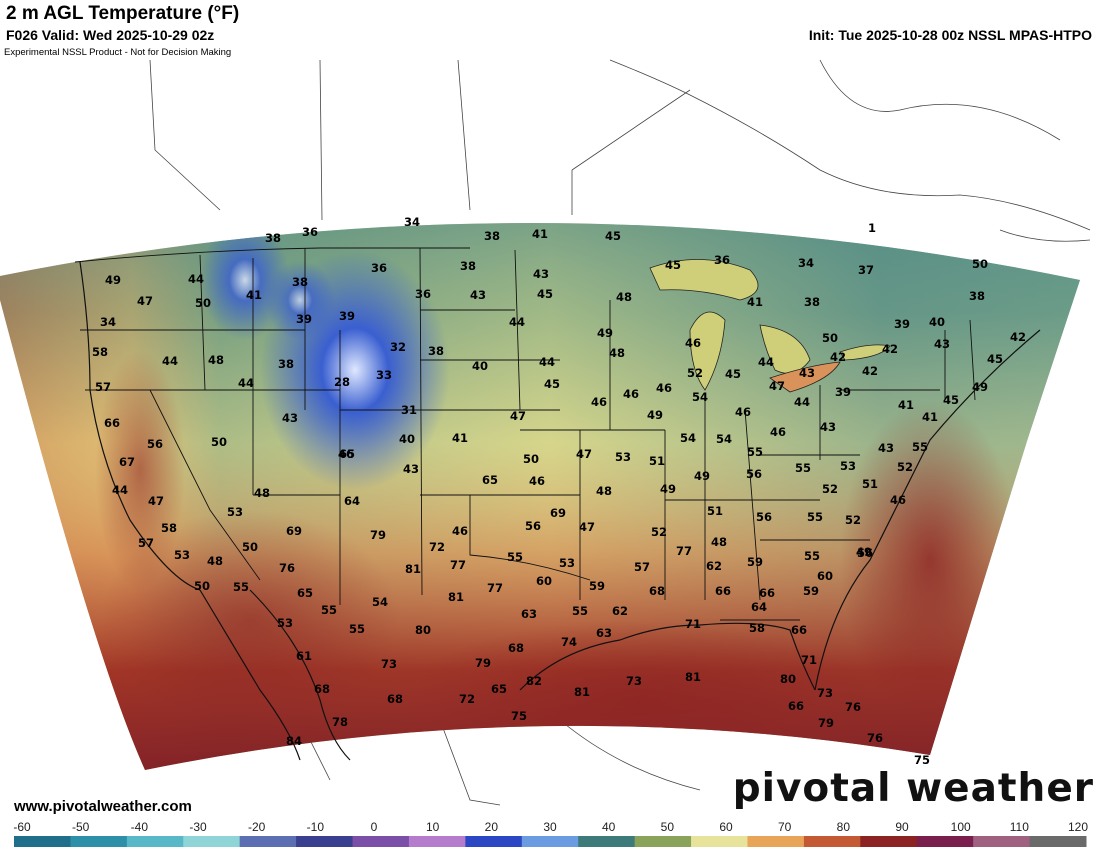 The width and height of the screenshot is (1100, 850). Describe the element at coordinates (384, 375) in the screenshot. I see `temperature-label: 33` at that location.